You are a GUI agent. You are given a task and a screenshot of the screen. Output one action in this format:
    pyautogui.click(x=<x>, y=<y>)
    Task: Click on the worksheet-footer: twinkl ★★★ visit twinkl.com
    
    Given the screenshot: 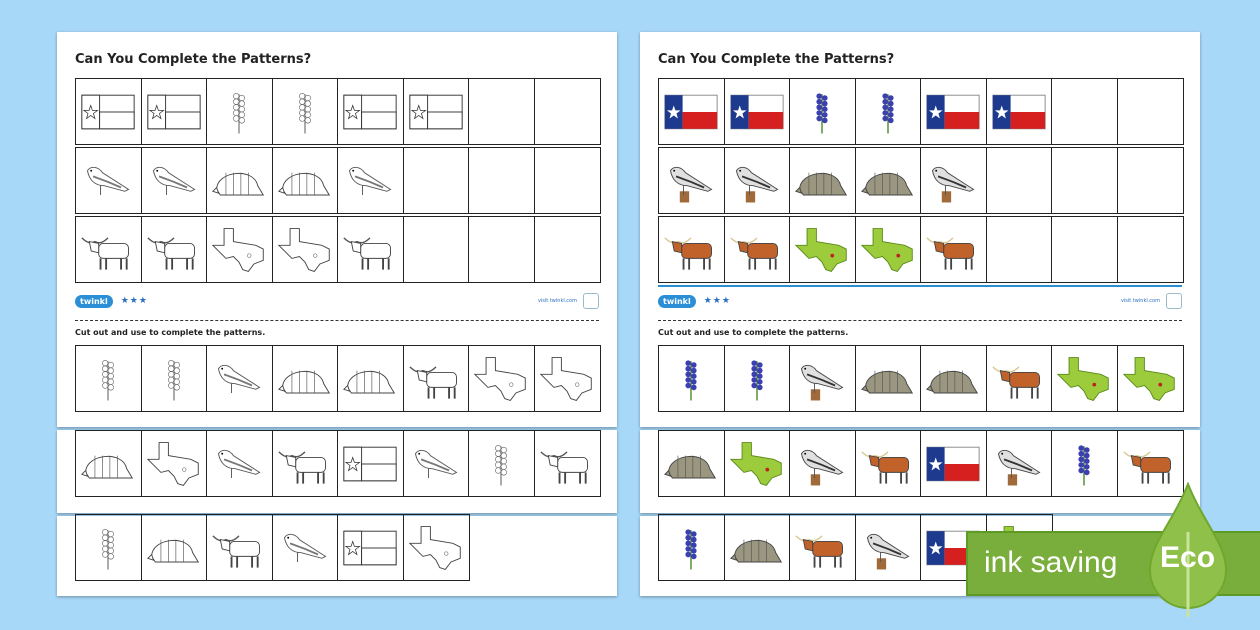 What is the action you would take?
    pyautogui.click(x=337, y=301)
    